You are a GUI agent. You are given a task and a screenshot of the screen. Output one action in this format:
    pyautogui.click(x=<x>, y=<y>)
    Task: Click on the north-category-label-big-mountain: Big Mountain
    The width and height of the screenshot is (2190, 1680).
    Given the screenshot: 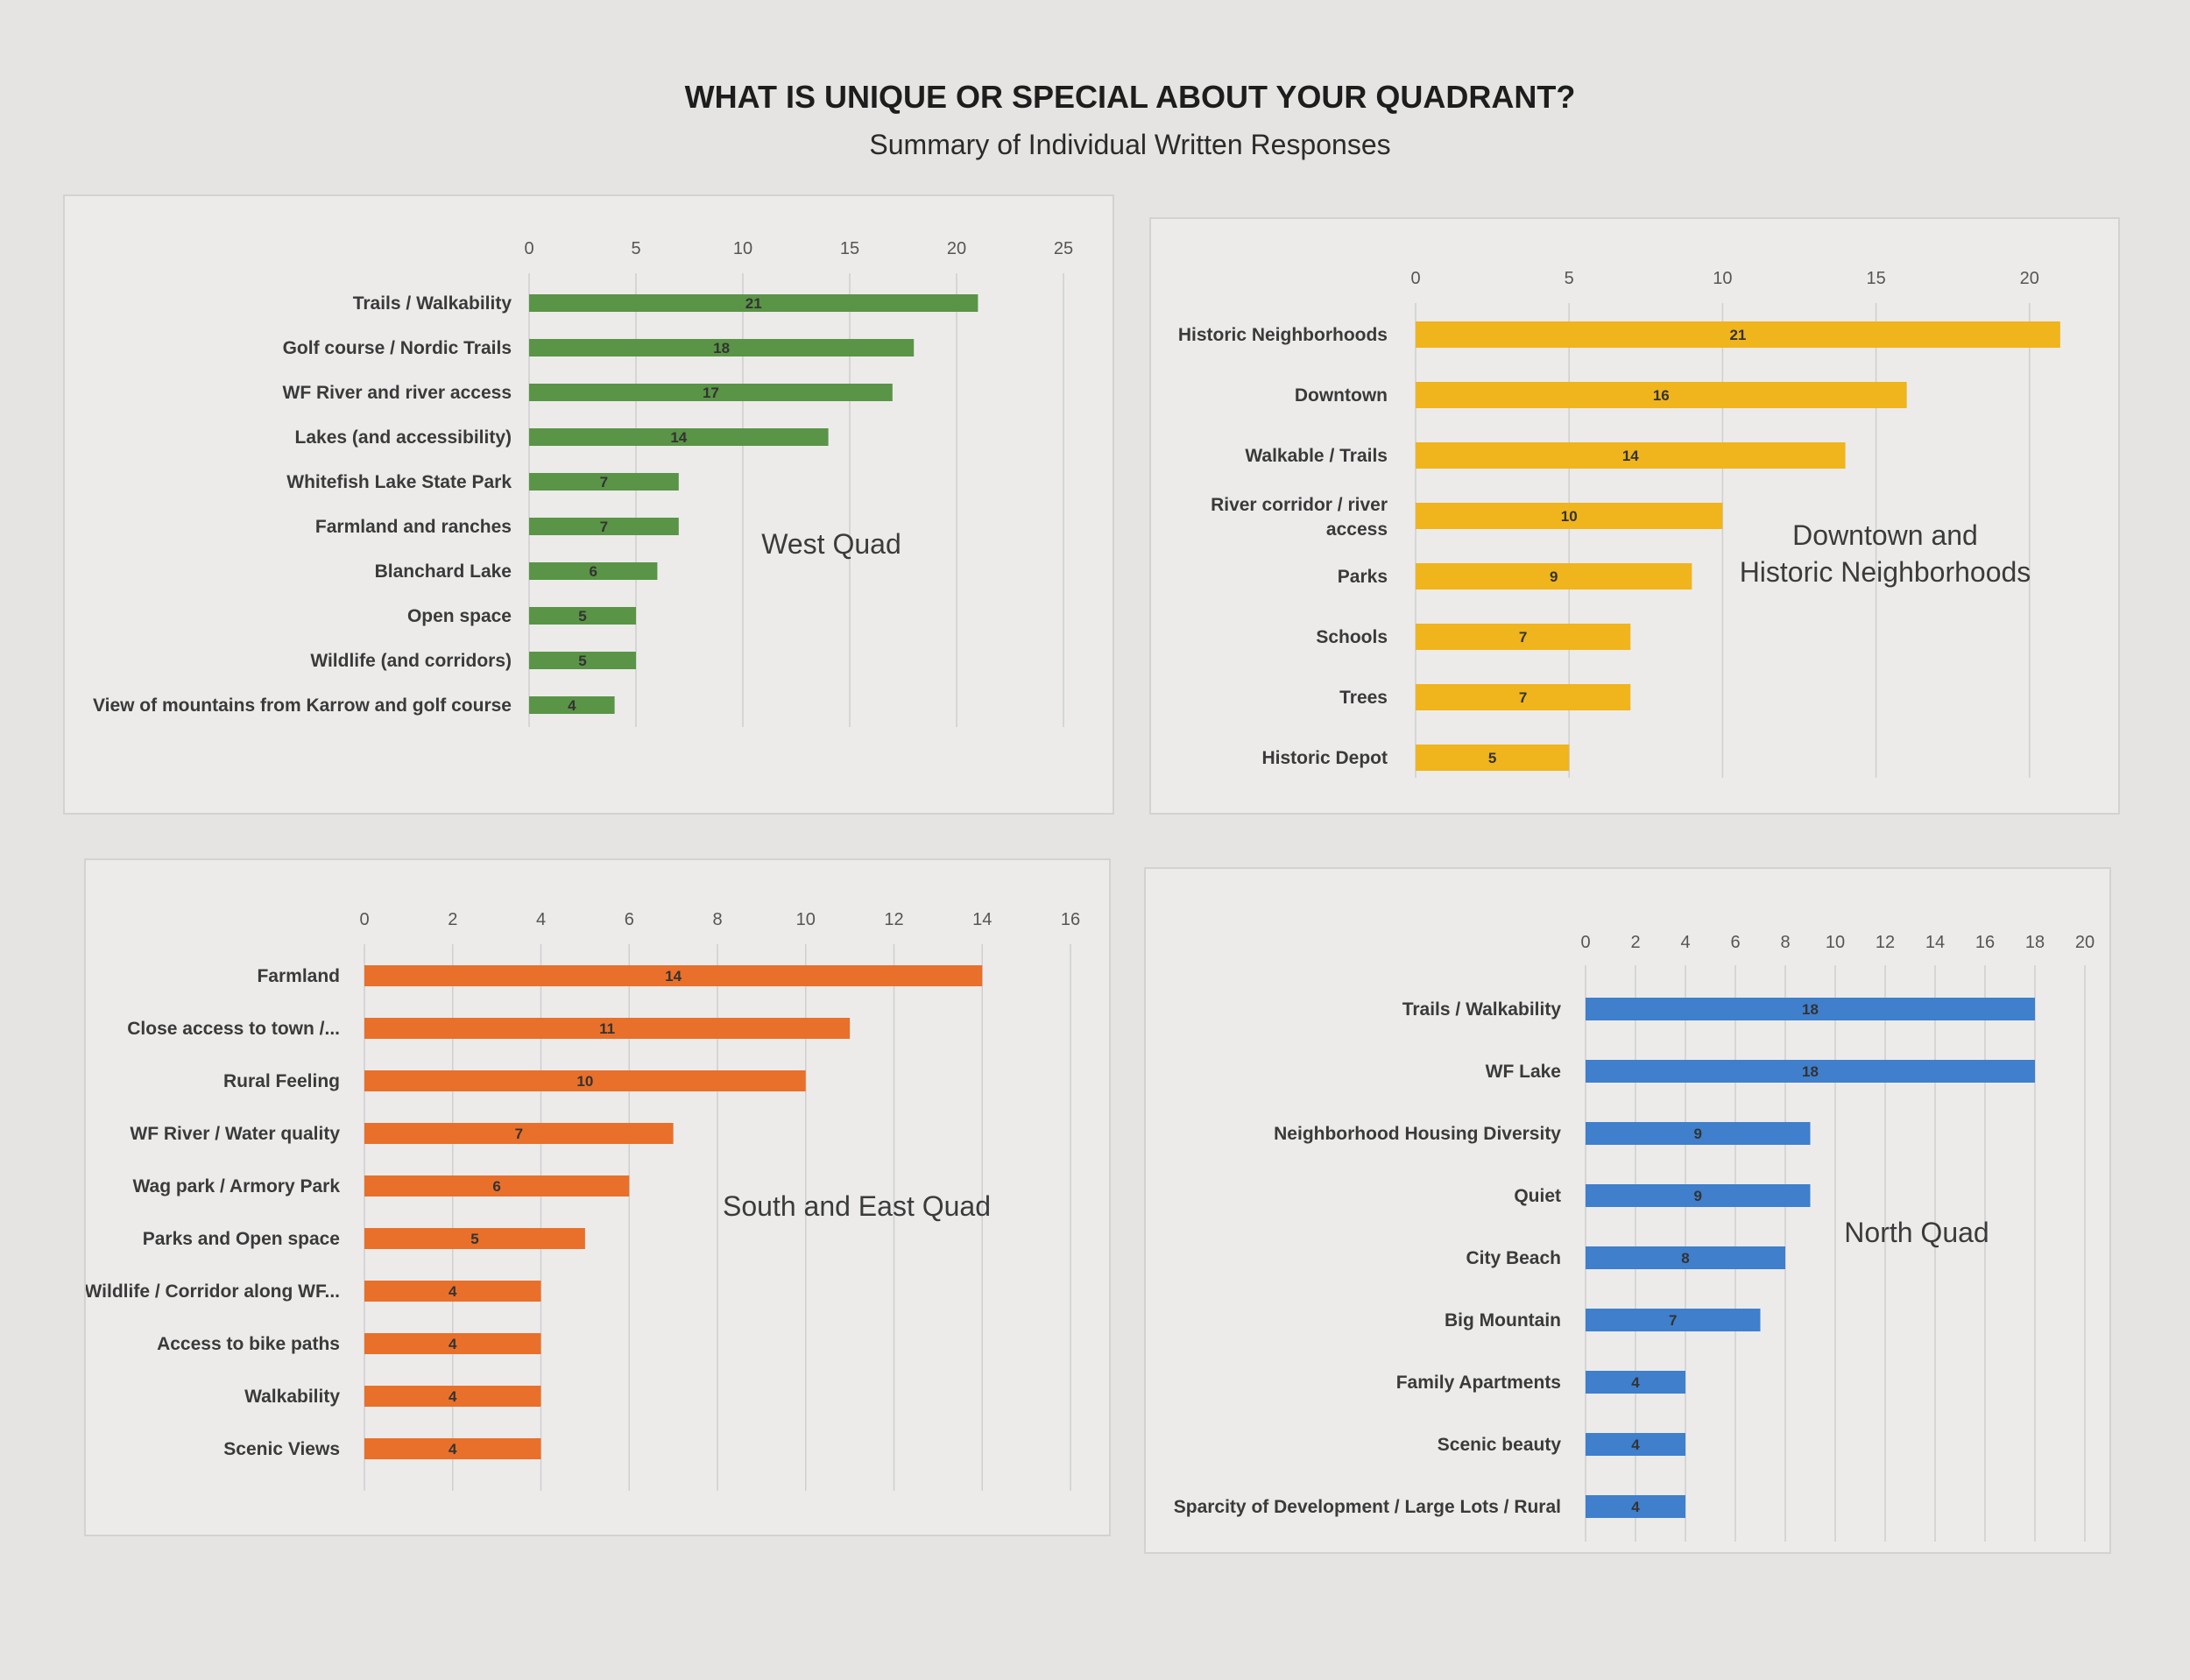 What is the action you would take?
    pyautogui.click(x=1503, y=1320)
    